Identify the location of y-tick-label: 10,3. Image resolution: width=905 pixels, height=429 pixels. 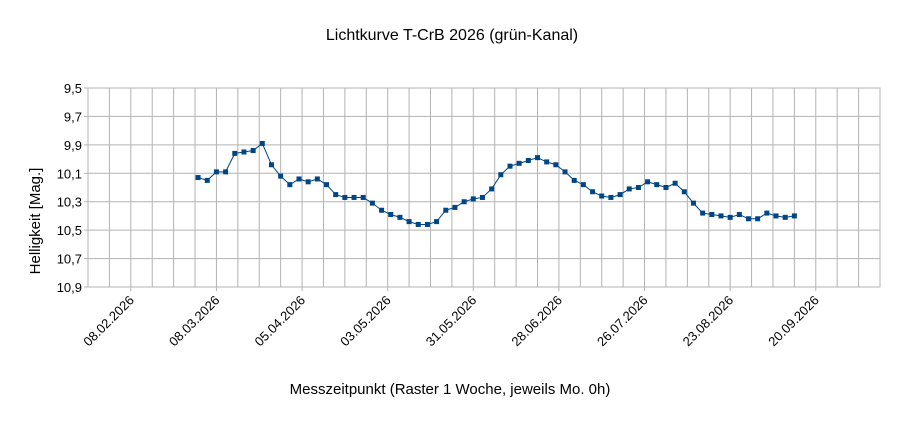
(69, 202).